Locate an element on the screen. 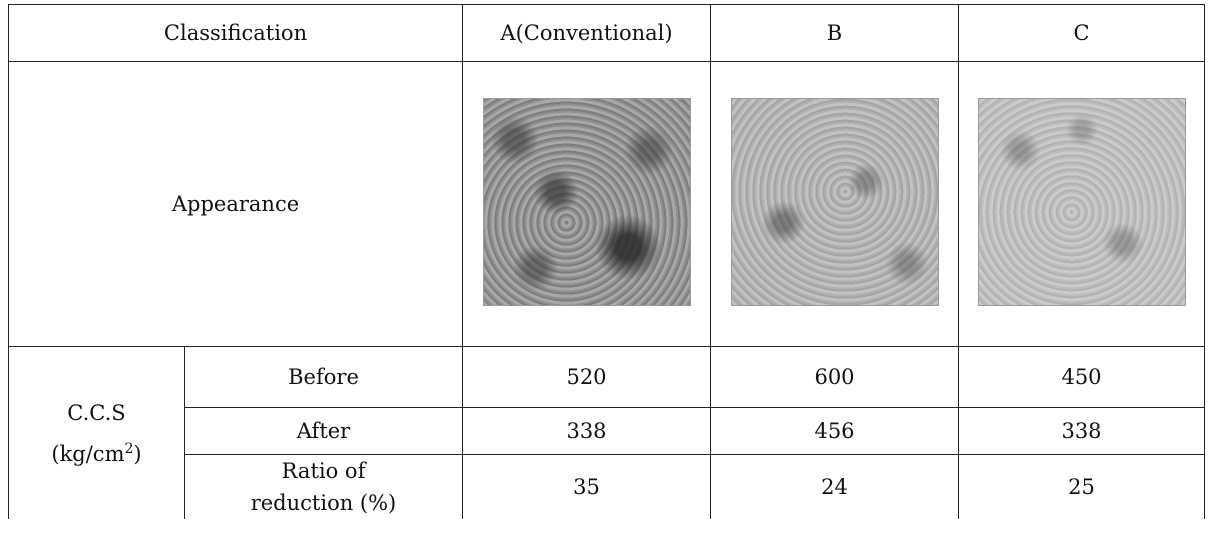 The width and height of the screenshot is (1214, 547). header-row: Classification A(Conventional) B C is located at coordinates (606, 33).